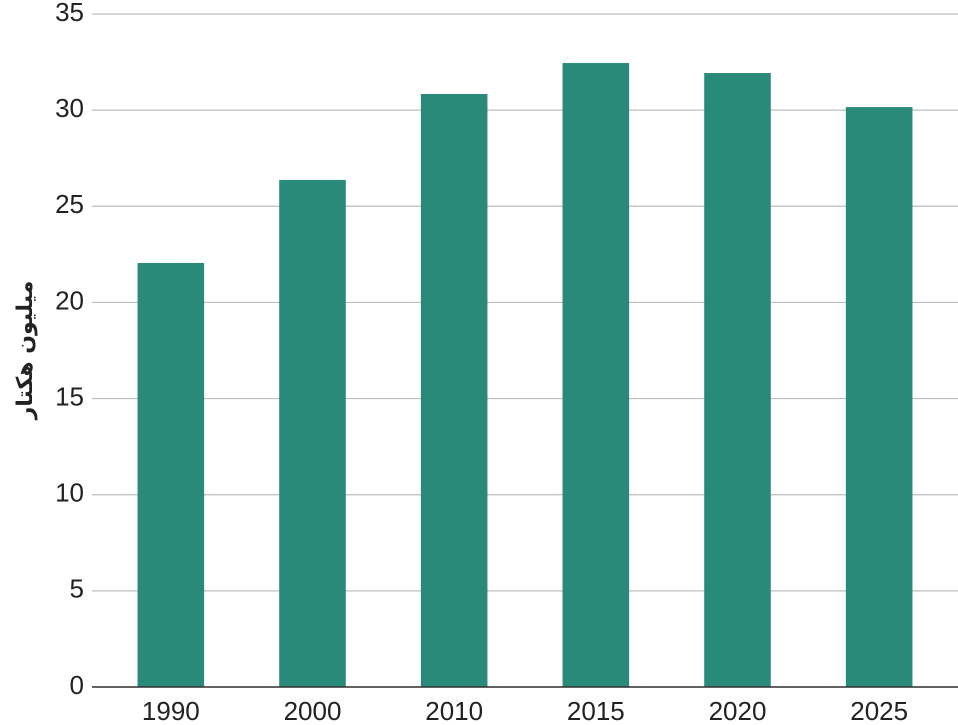 This screenshot has height=725, width=958. I want to click on y-tick-label: 10, so click(69, 493).